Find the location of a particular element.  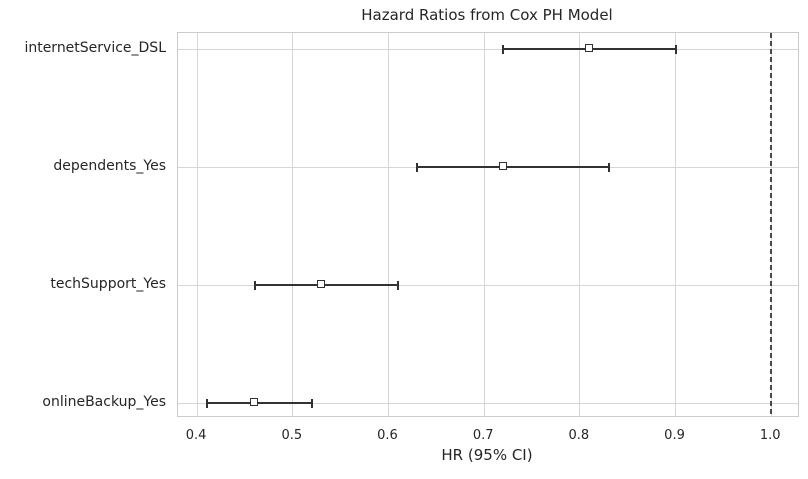

x-tick-label: 0.7 is located at coordinates (483, 435).